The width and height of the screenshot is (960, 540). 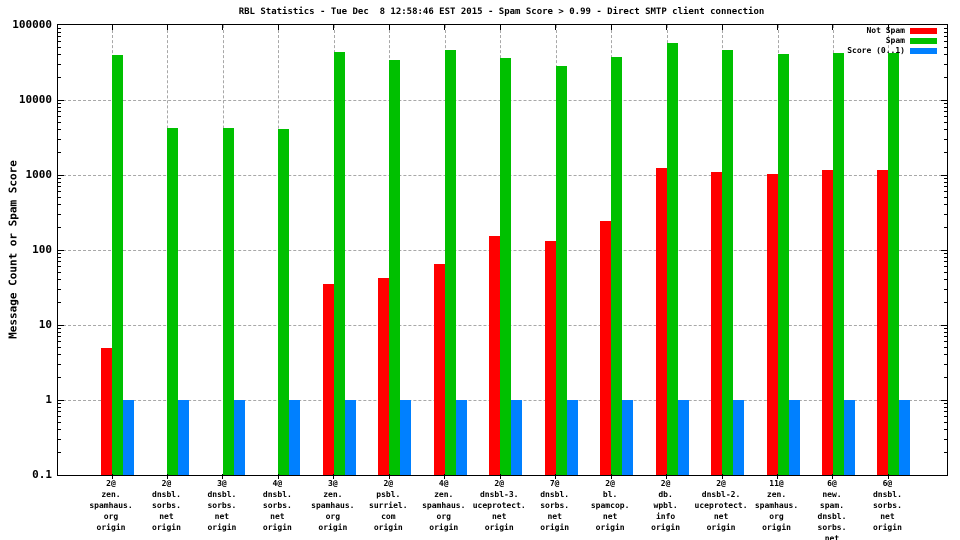 What do you see at coordinates (895, 40) in the screenshot?
I see `legend-label: Spam` at bounding box center [895, 40].